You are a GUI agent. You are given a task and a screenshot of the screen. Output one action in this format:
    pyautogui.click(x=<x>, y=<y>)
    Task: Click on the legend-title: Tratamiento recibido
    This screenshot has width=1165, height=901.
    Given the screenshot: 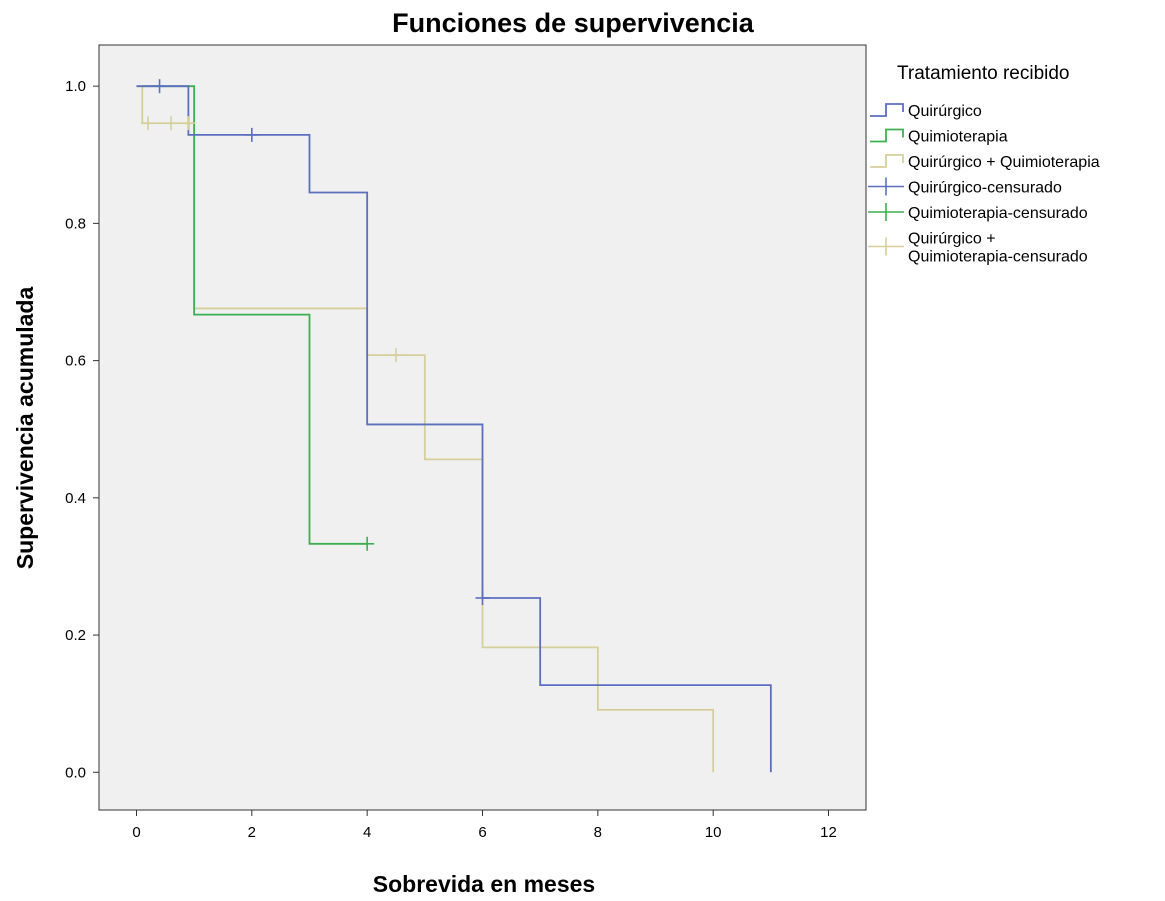 What is the action you would take?
    pyautogui.click(x=983, y=73)
    